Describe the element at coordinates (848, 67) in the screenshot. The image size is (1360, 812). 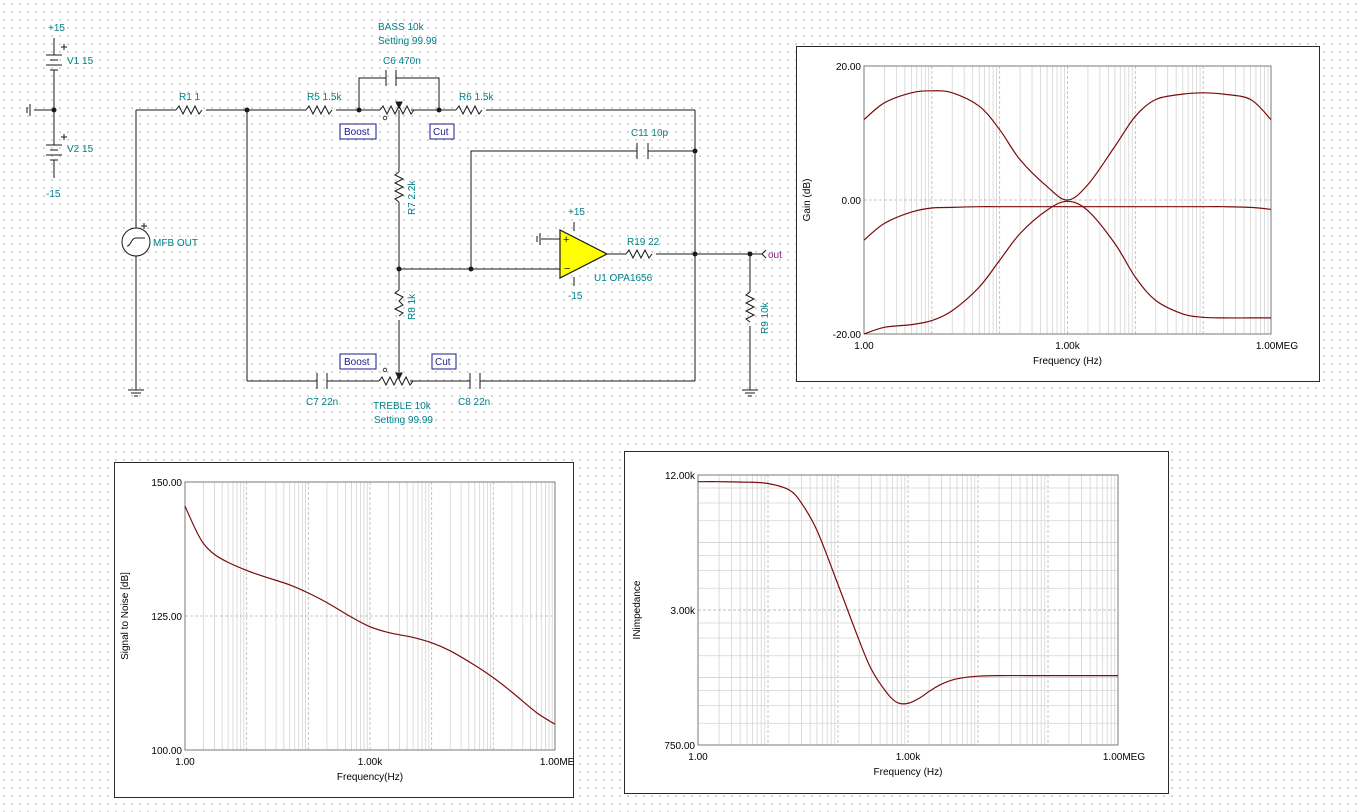
I see `gain-ytick-label: 20.00` at that location.